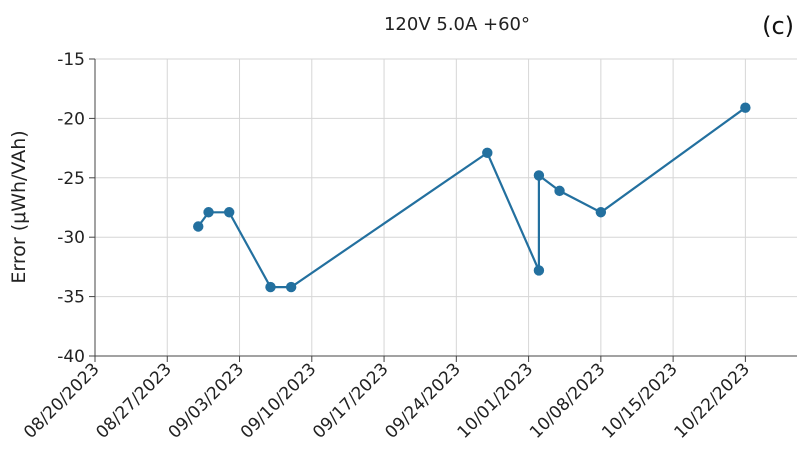 This screenshot has height=460, width=797. What do you see at coordinates (457, 24) in the screenshot?
I see `chart-title: 120V 5.0A +60°` at bounding box center [457, 24].